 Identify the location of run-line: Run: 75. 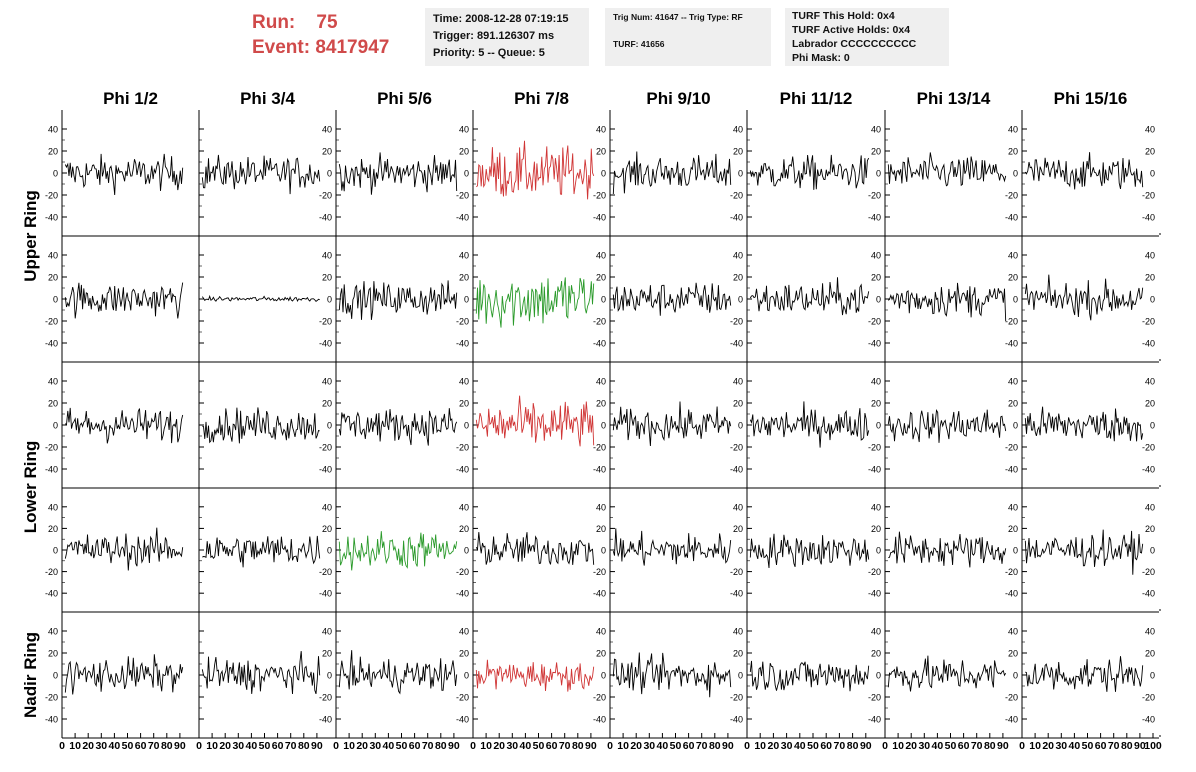
(320, 22).